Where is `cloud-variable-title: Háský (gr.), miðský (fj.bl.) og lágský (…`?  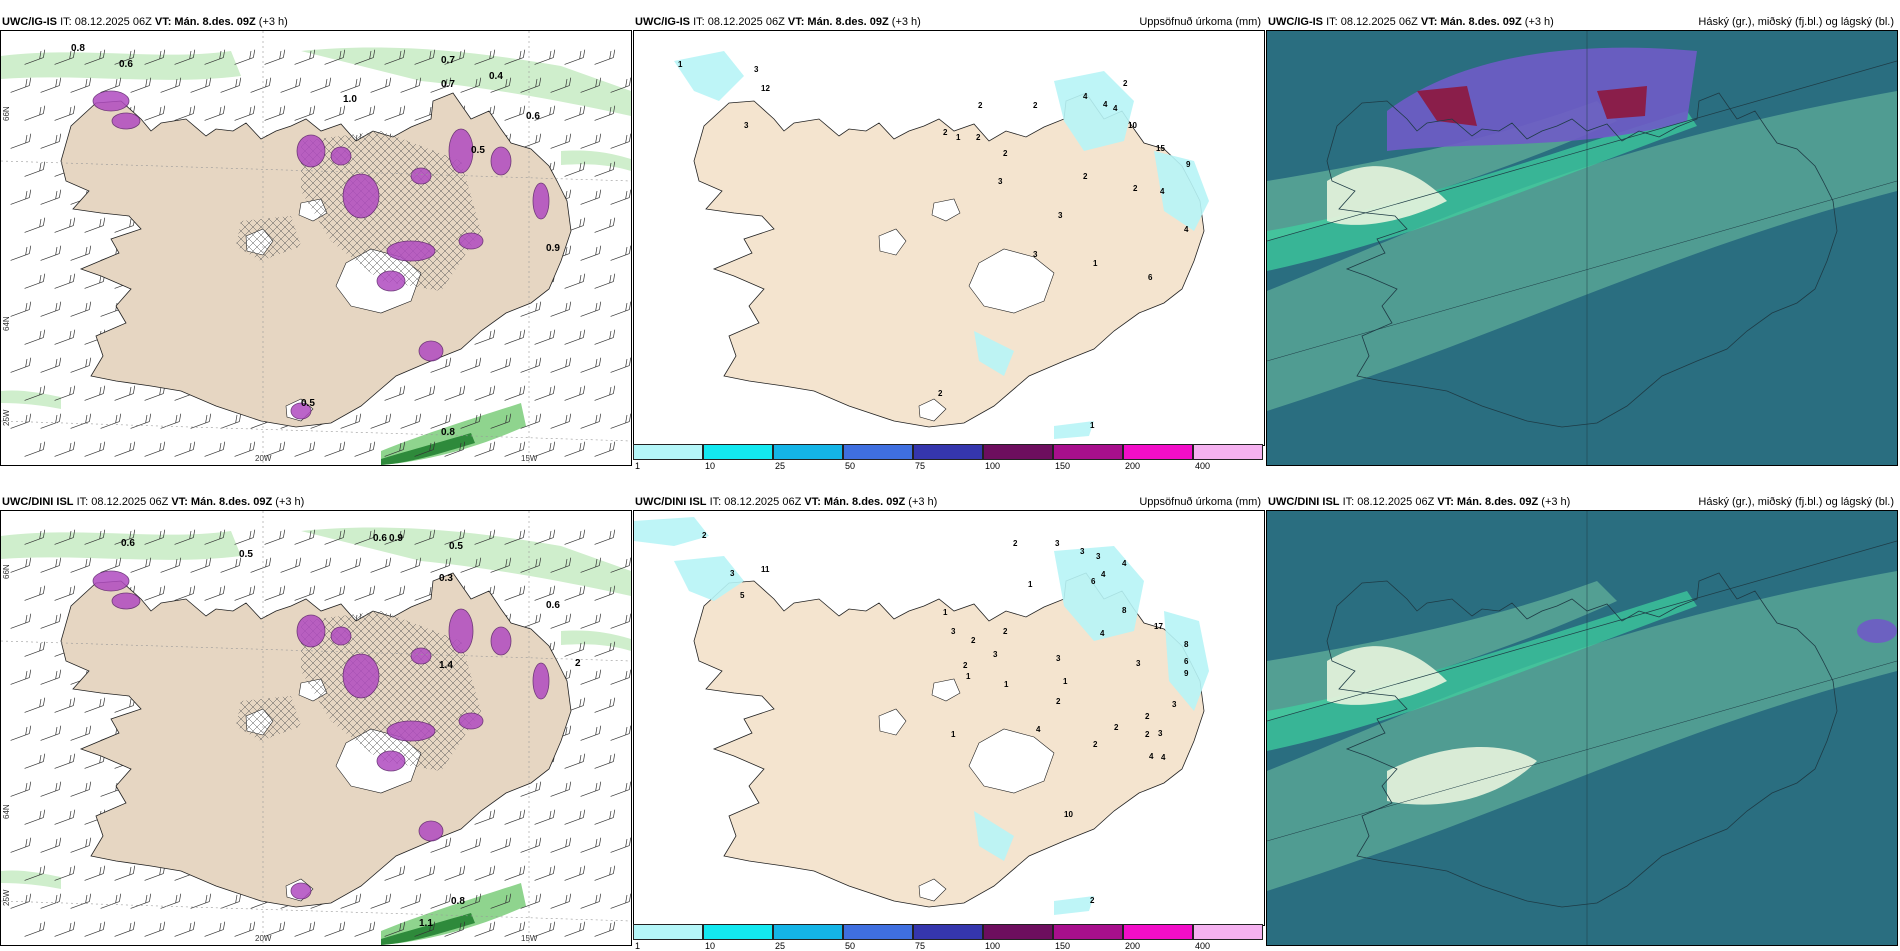 cloud-variable-title: Háský (gr.), miðský (fj.bl.) og lágský (… is located at coordinates (1796, 22).